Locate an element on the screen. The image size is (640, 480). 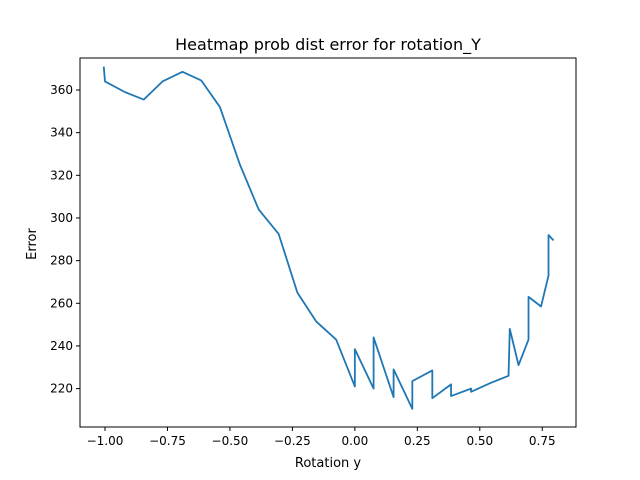
y-tick-label: 280 is located at coordinates (61, 261).